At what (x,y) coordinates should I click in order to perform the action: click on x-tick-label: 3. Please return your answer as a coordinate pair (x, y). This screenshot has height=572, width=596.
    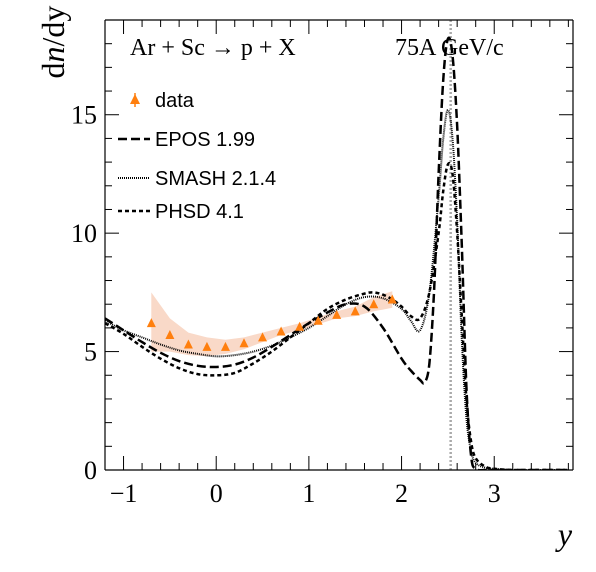
    Looking at the image, I should click on (494, 493).